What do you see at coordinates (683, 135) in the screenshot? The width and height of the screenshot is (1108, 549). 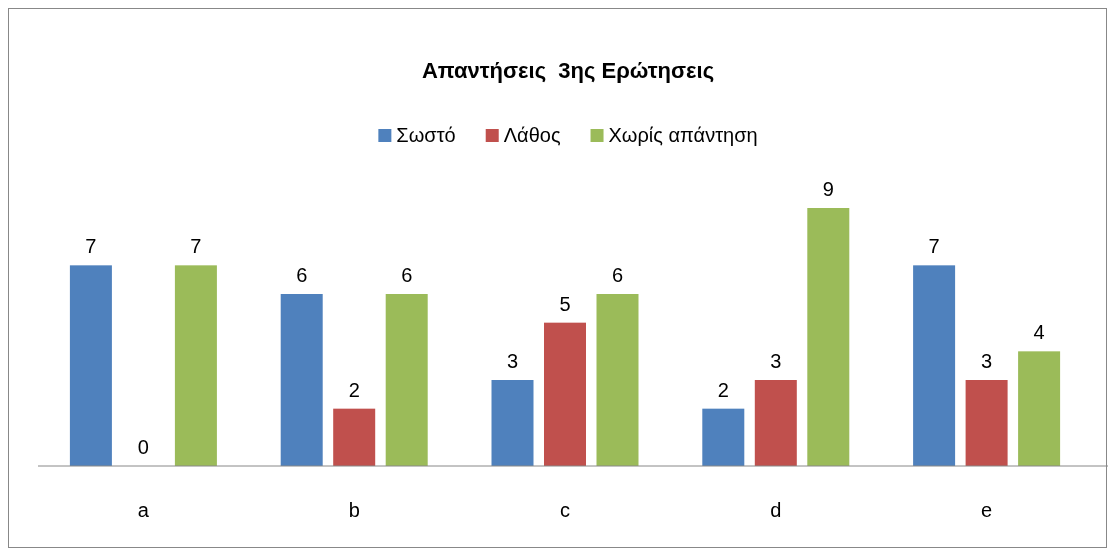 I see `legend-label: Χωρίς απάντηση` at bounding box center [683, 135].